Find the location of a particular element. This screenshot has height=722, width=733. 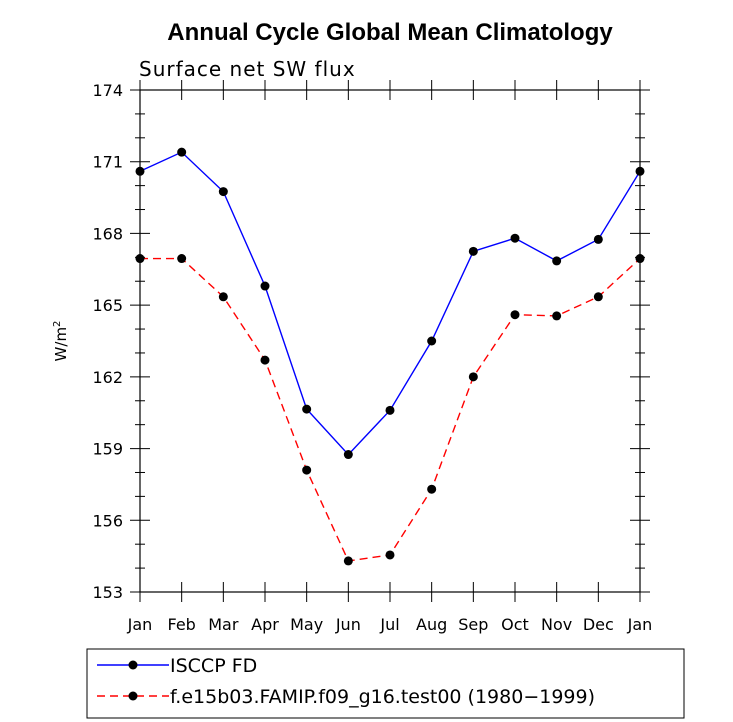

x-tick-label: Mar is located at coordinates (223, 624).